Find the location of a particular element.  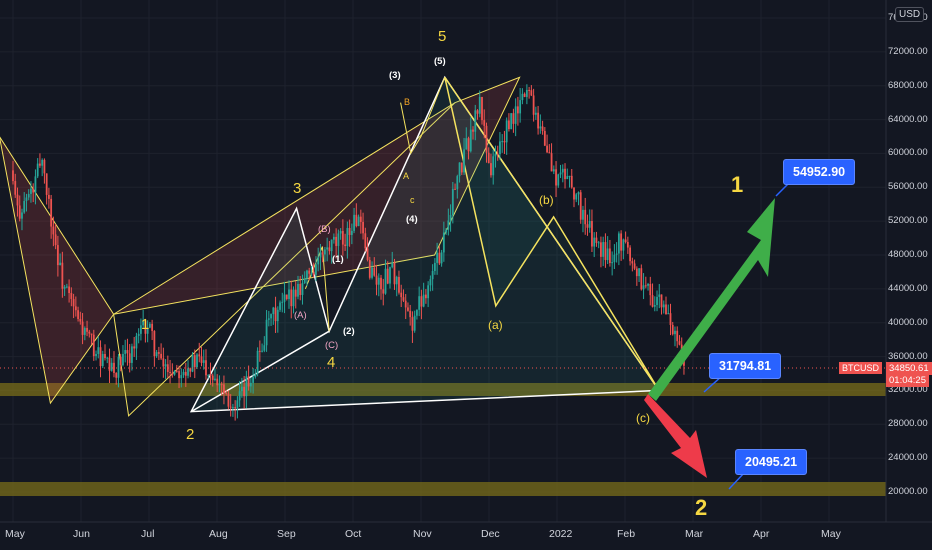

countdown-badge: 01:04:25 is located at coordinates (907, 380).